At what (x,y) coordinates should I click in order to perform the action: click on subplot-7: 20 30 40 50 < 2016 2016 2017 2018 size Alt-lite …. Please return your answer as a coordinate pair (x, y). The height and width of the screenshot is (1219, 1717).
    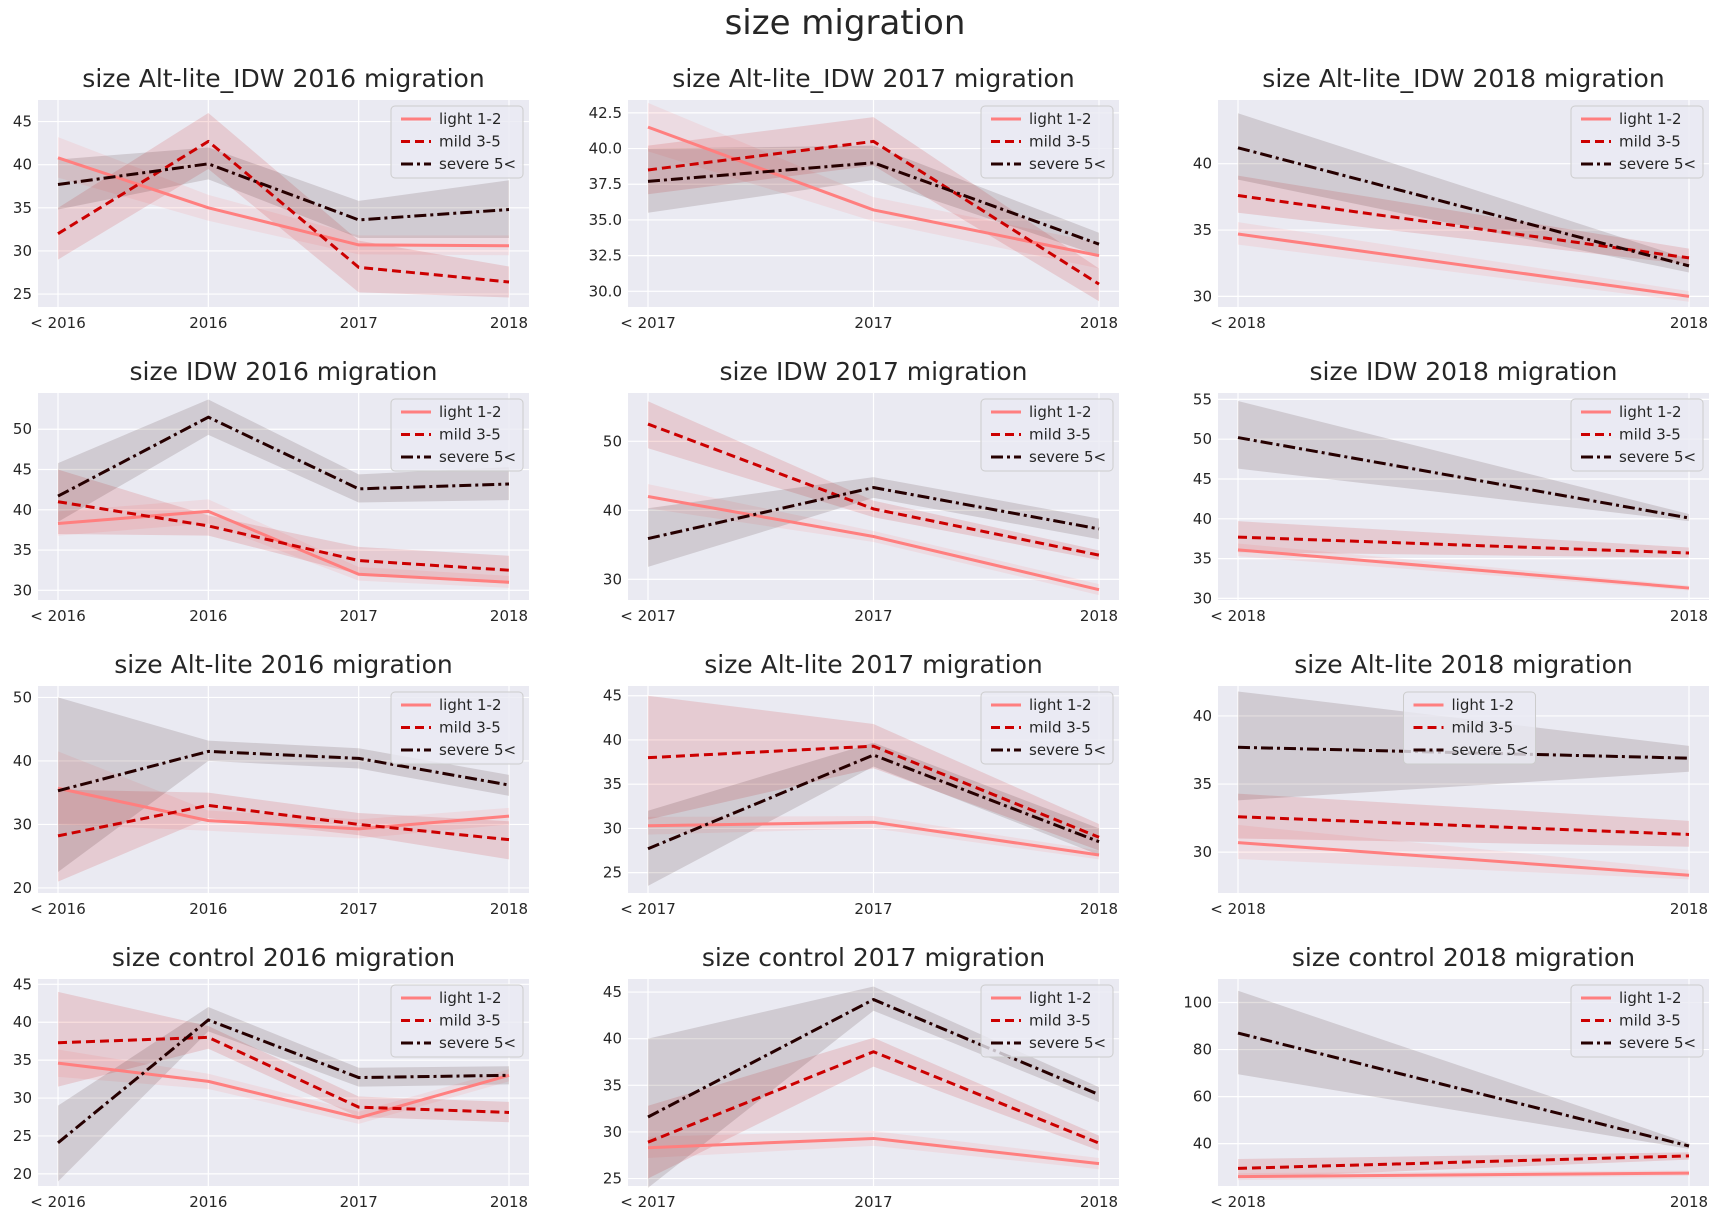
    Looking at the image, I should click on (271, 784).